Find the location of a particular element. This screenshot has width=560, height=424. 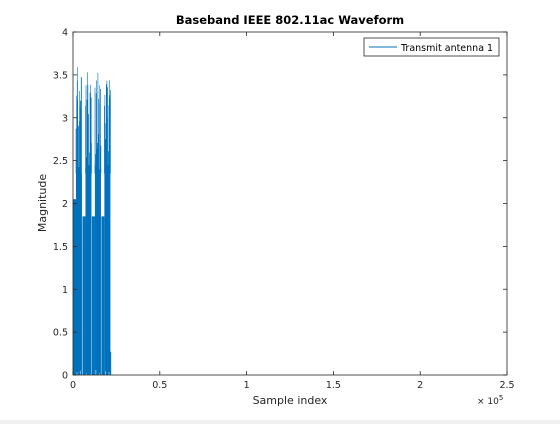

x-axis-exponent: × 10⁵ is located at coordinates (490, 400).